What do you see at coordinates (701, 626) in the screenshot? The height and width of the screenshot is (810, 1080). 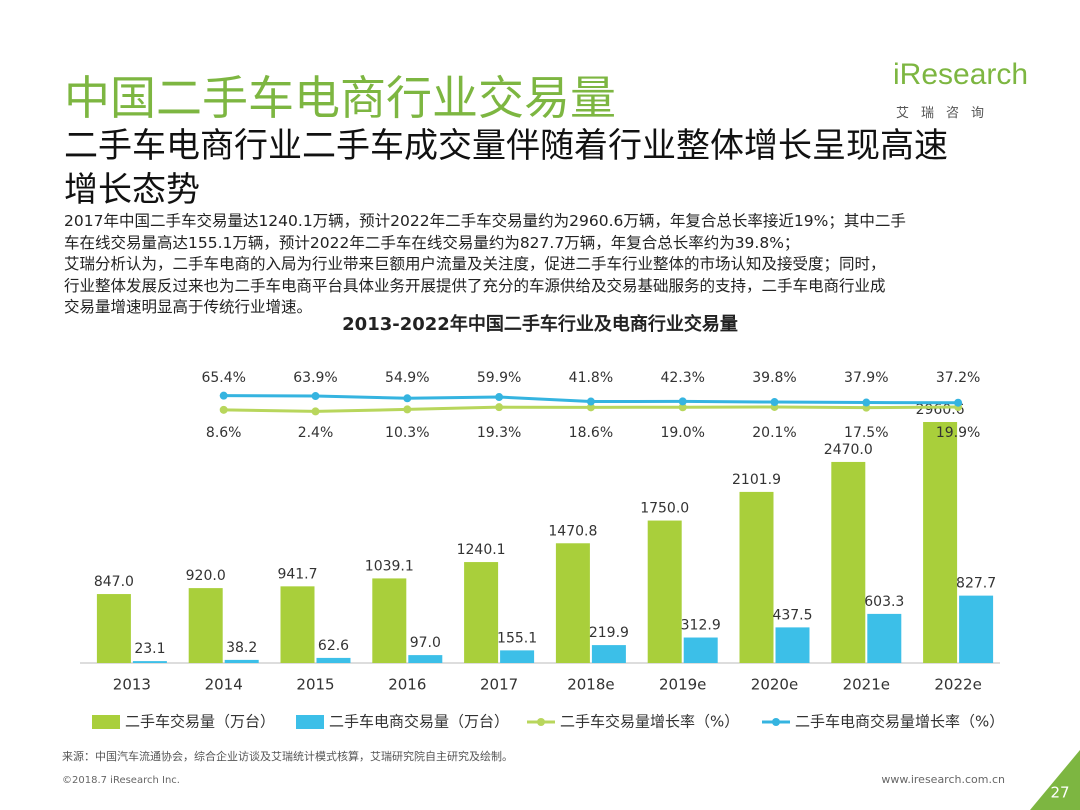 I see `bar-label: 312.9` at bounding box center [701, 626].